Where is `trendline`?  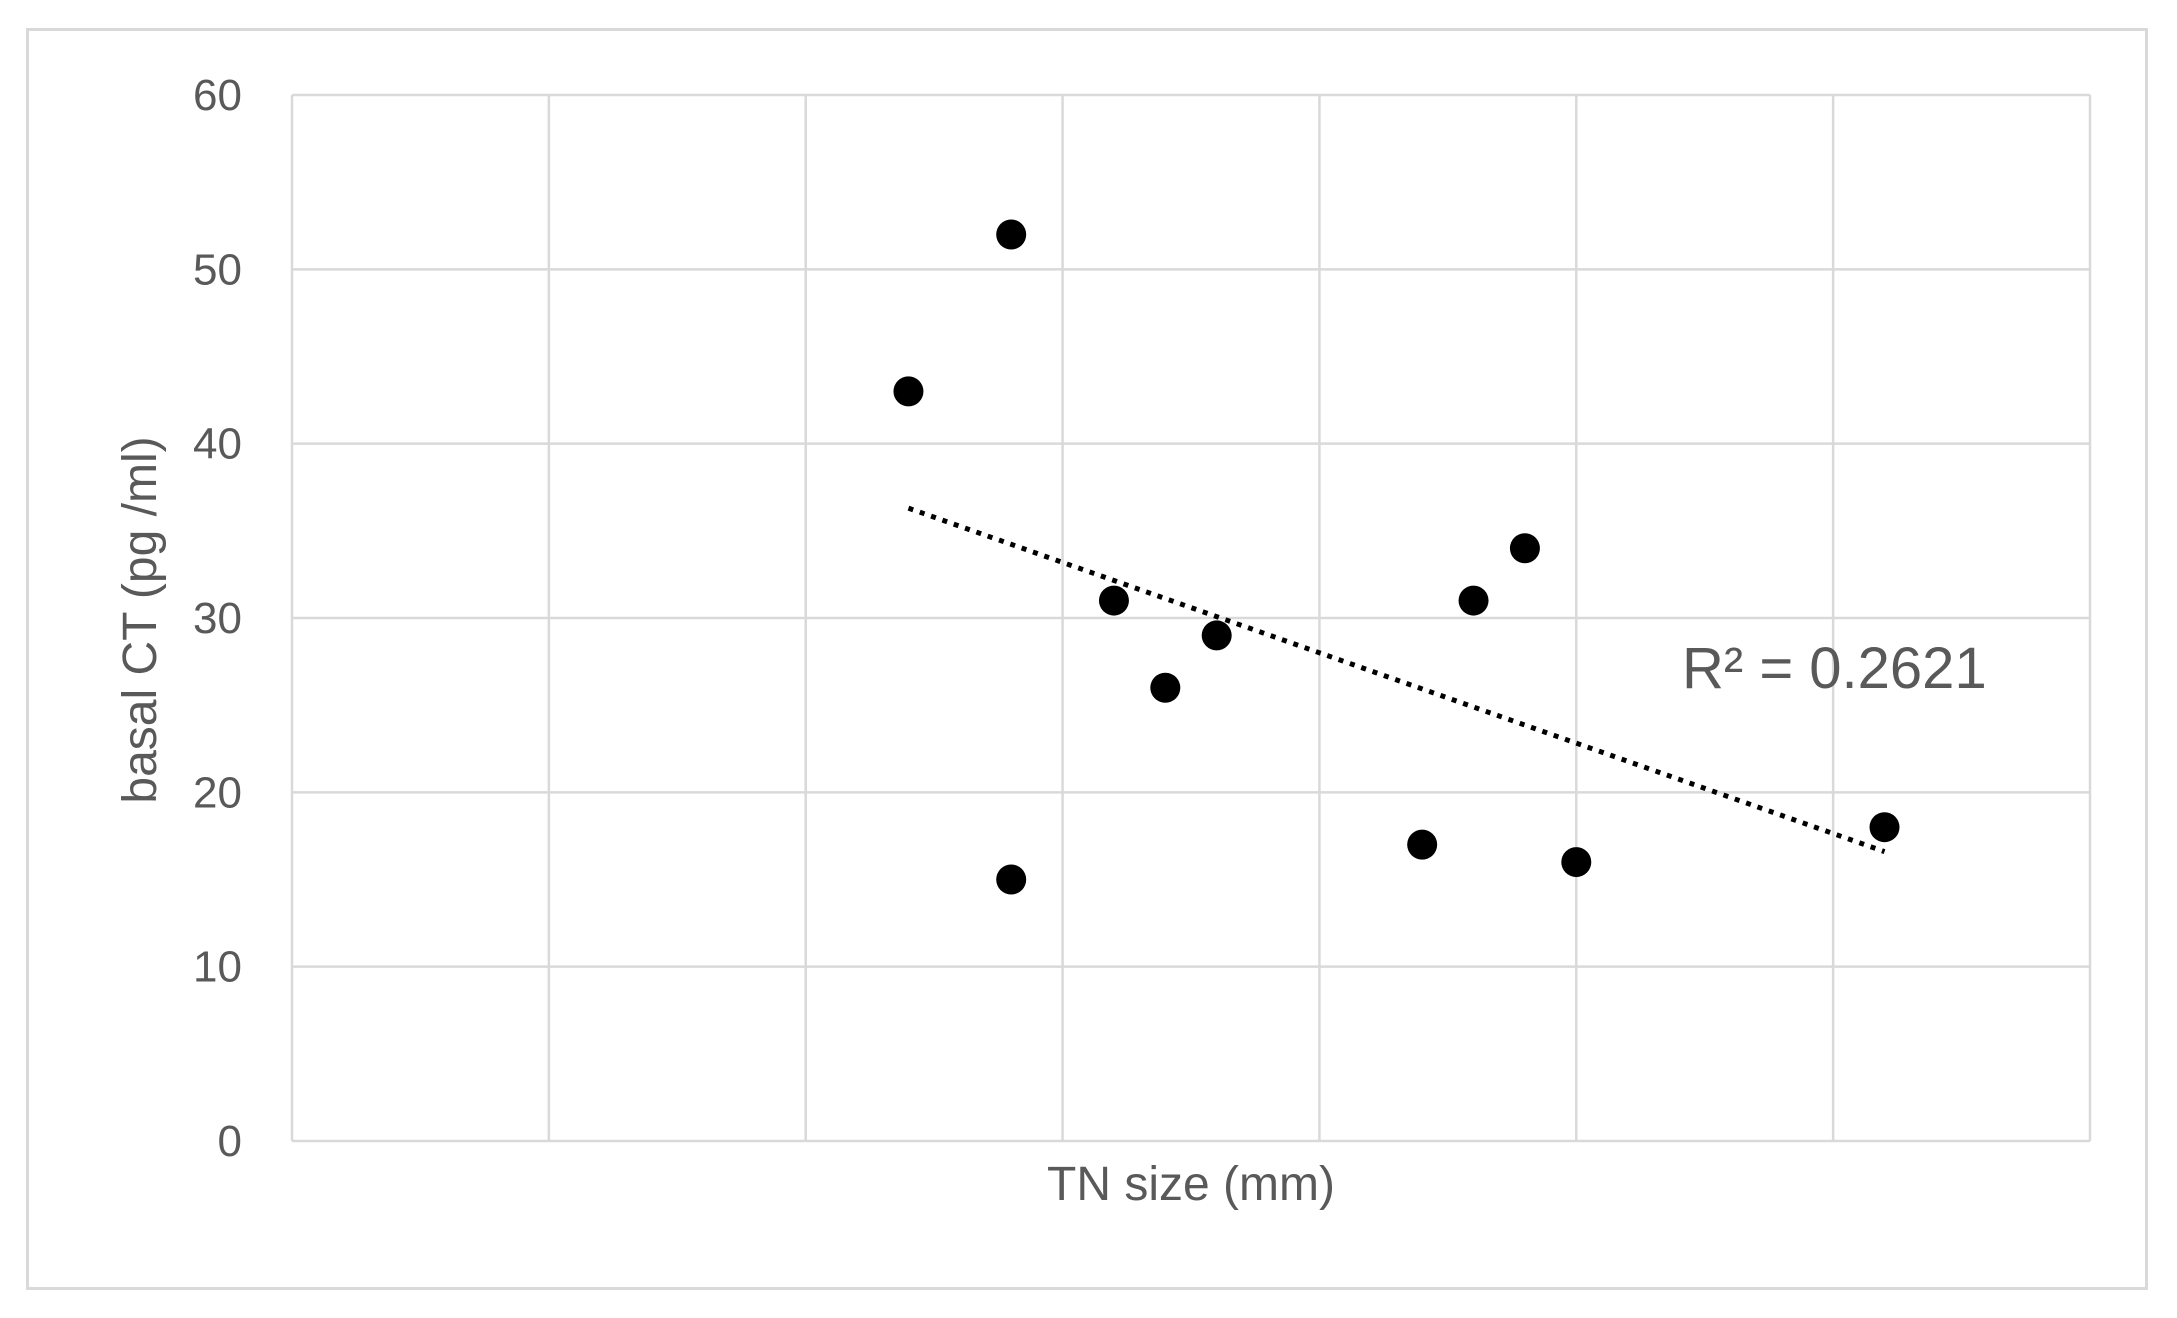
trendline is located at coordinates (1396, 679).